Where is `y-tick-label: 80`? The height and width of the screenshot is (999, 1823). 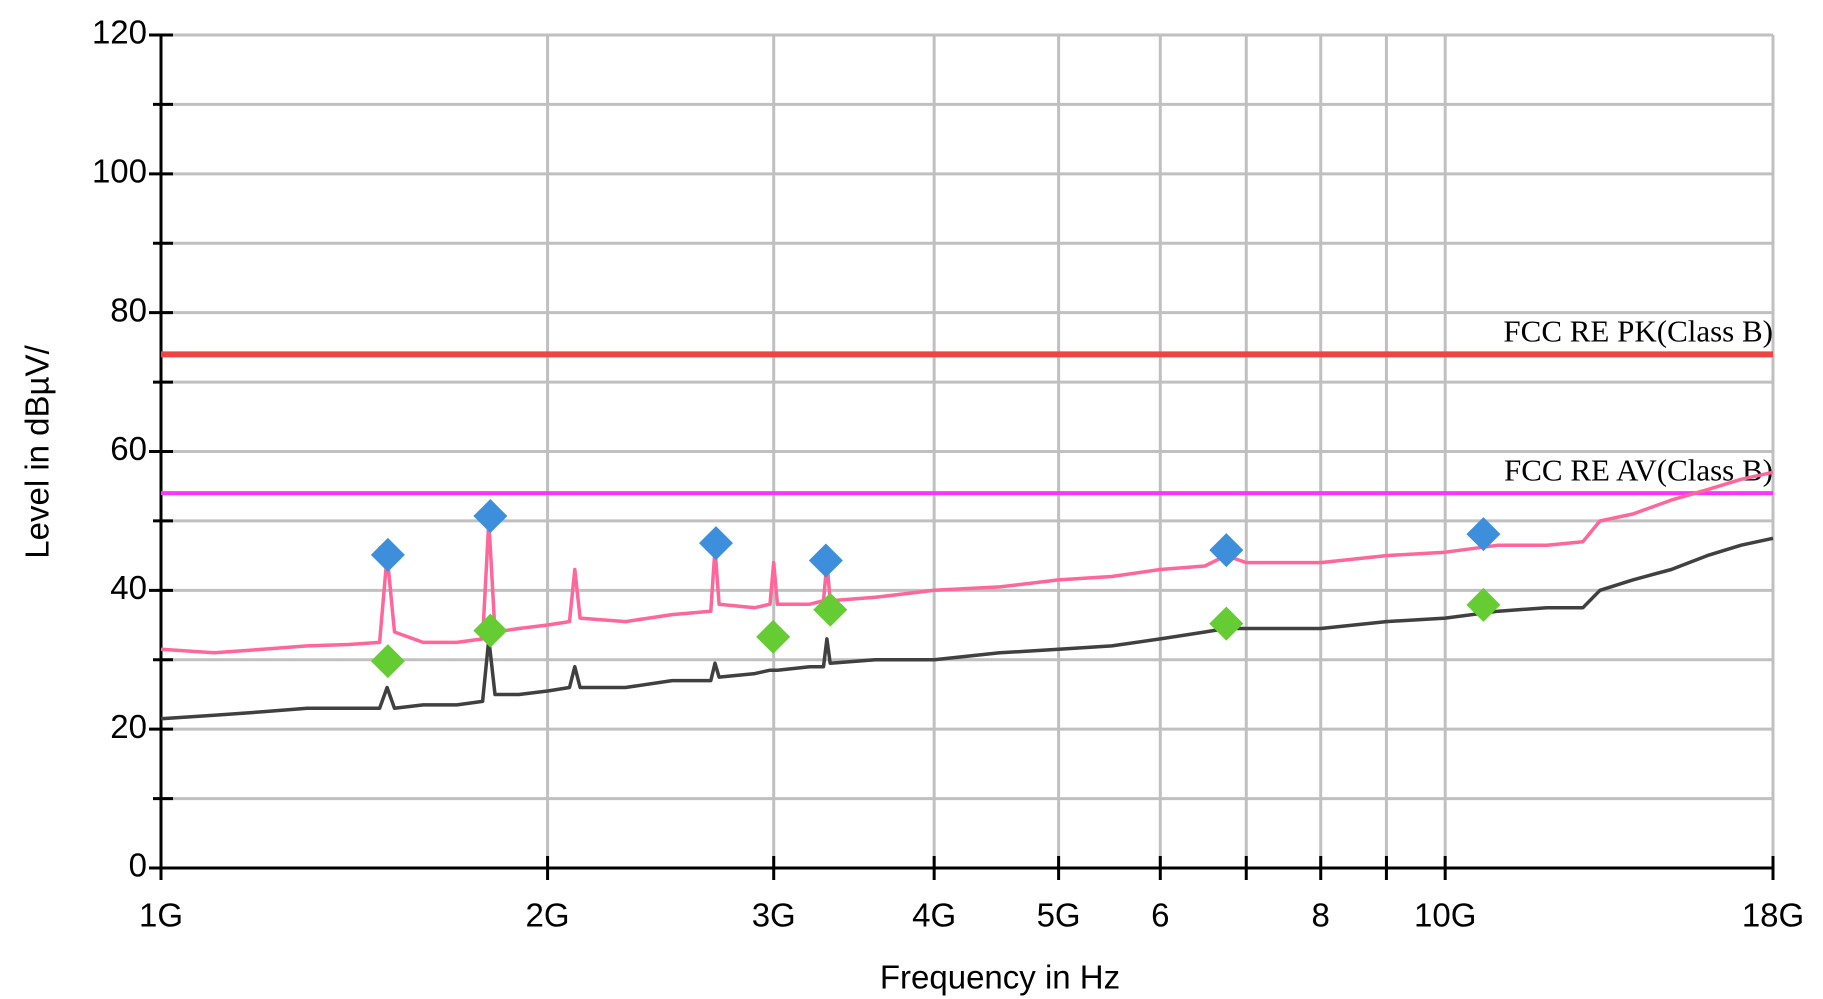 y-tick-label: 80 is located at coordinates (128, 309).